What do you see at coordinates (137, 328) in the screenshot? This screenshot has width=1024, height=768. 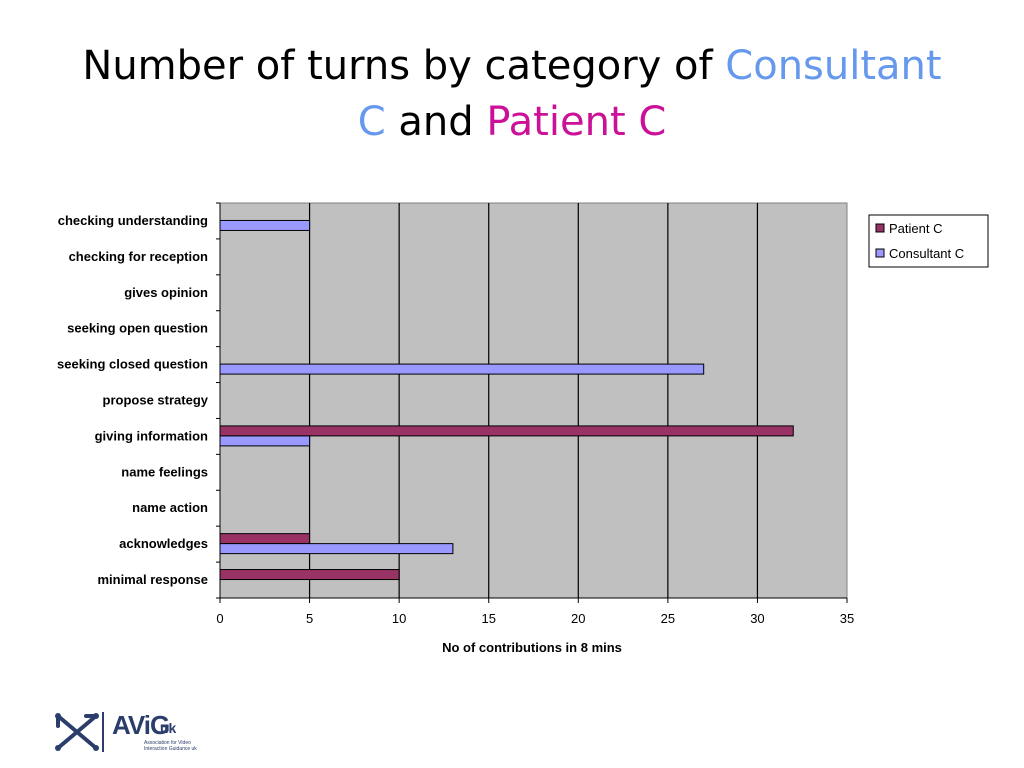 I see `category-label: seeking open question` at bounding box center [137, 328].